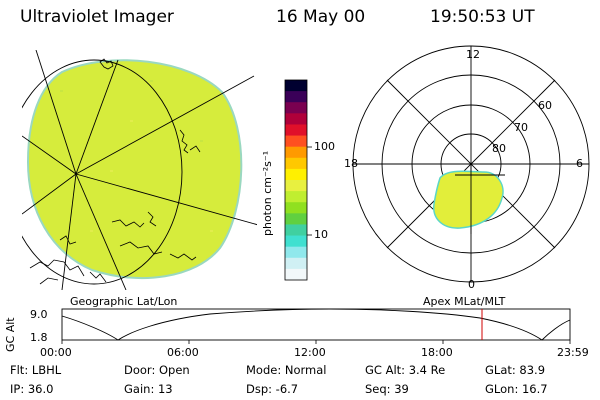 Image resolution: width=600 pixels, height=400 pixels. What do you see at coordinates (437, 352) in the screenshot?
I see `time-tick-1800: 18:00` at bounding box center [437, 352].